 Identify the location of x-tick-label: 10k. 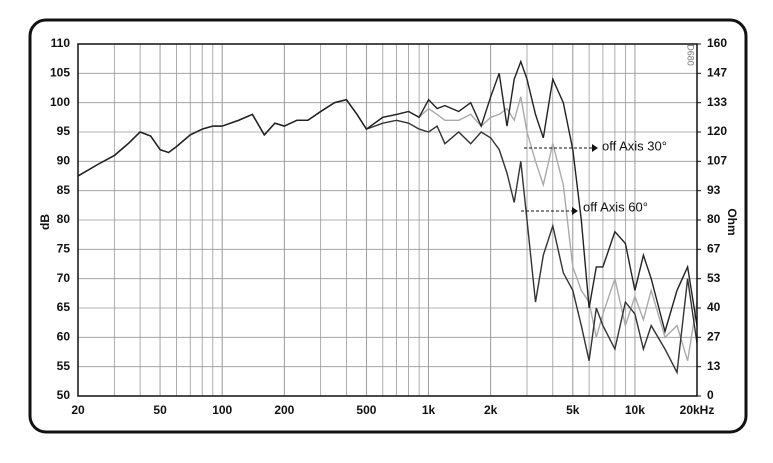
(635, 410).